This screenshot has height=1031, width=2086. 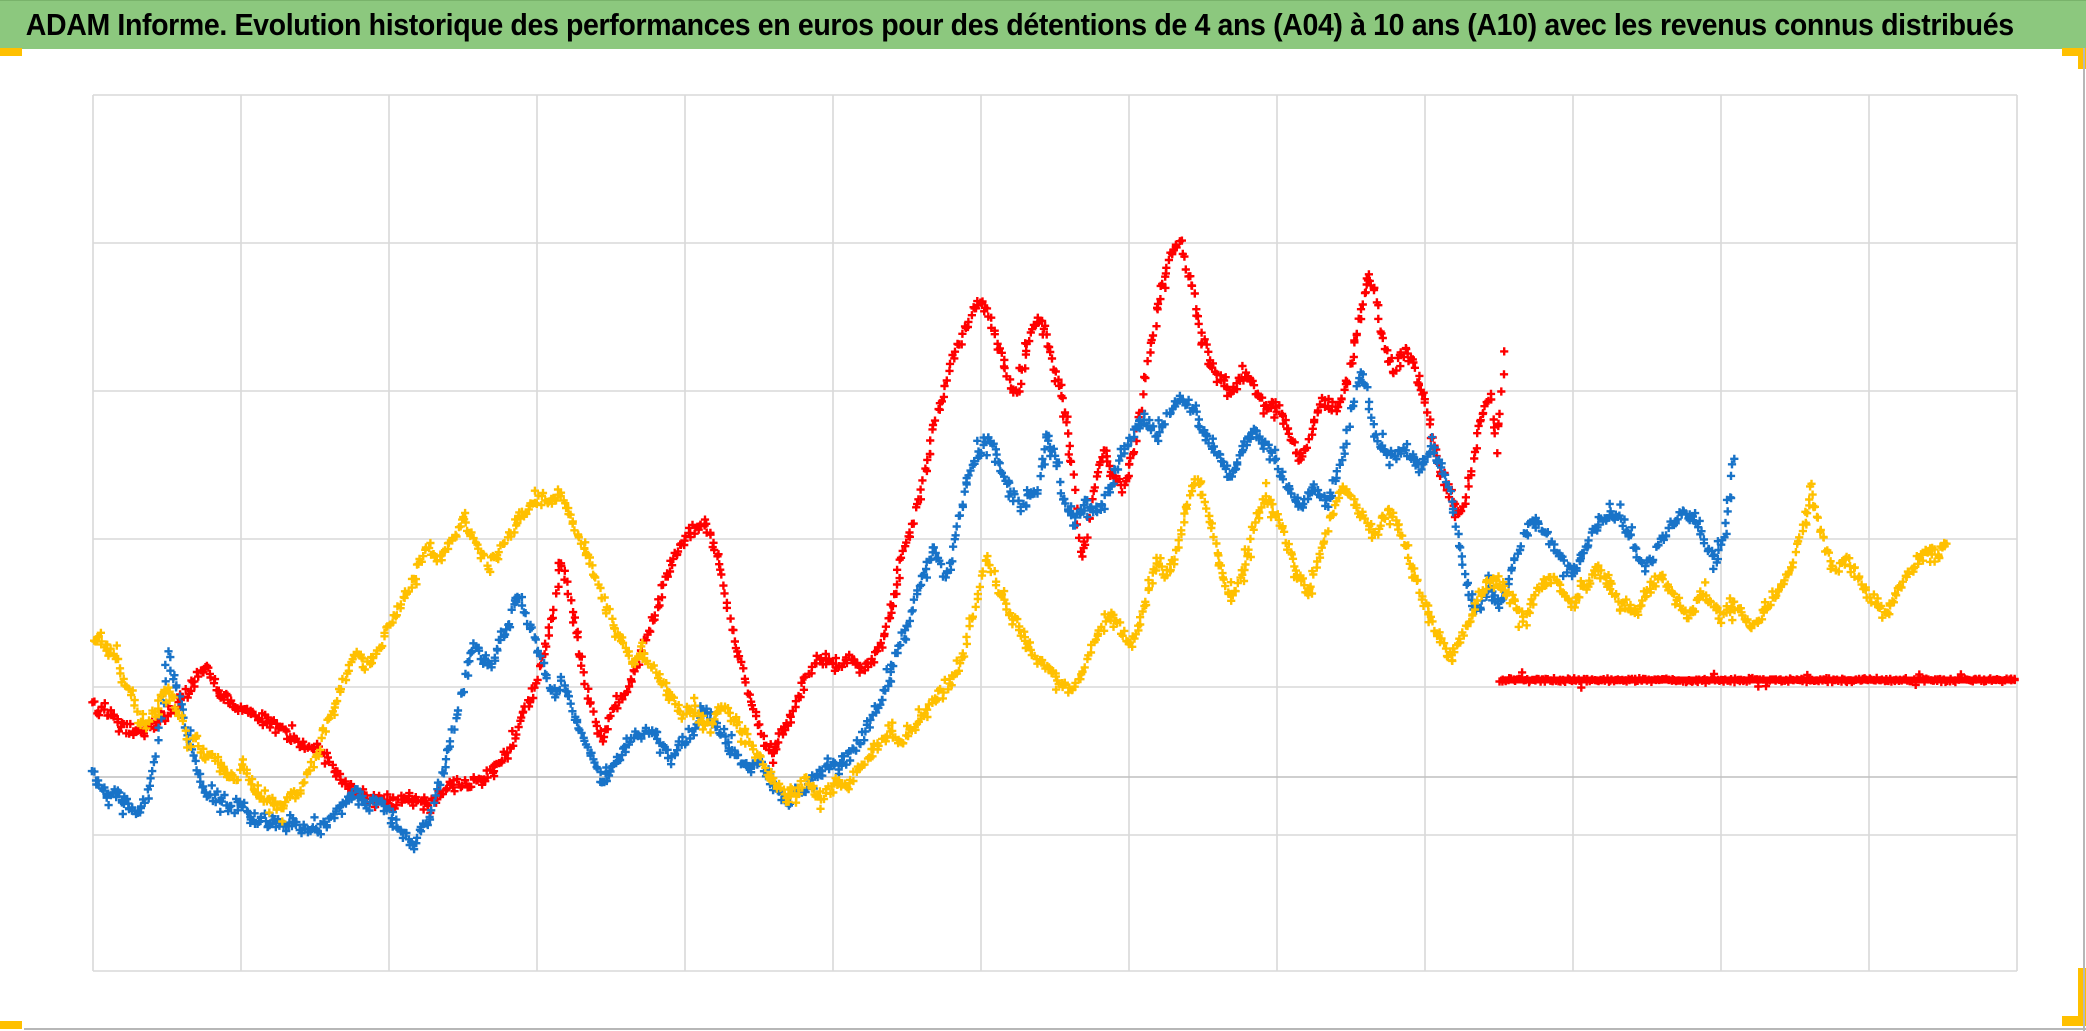 What do you see at coordinates (2082, 58) in the screenshot?
I see `corner-mark-top-right-vertical` at bounding box center [2082, 58].